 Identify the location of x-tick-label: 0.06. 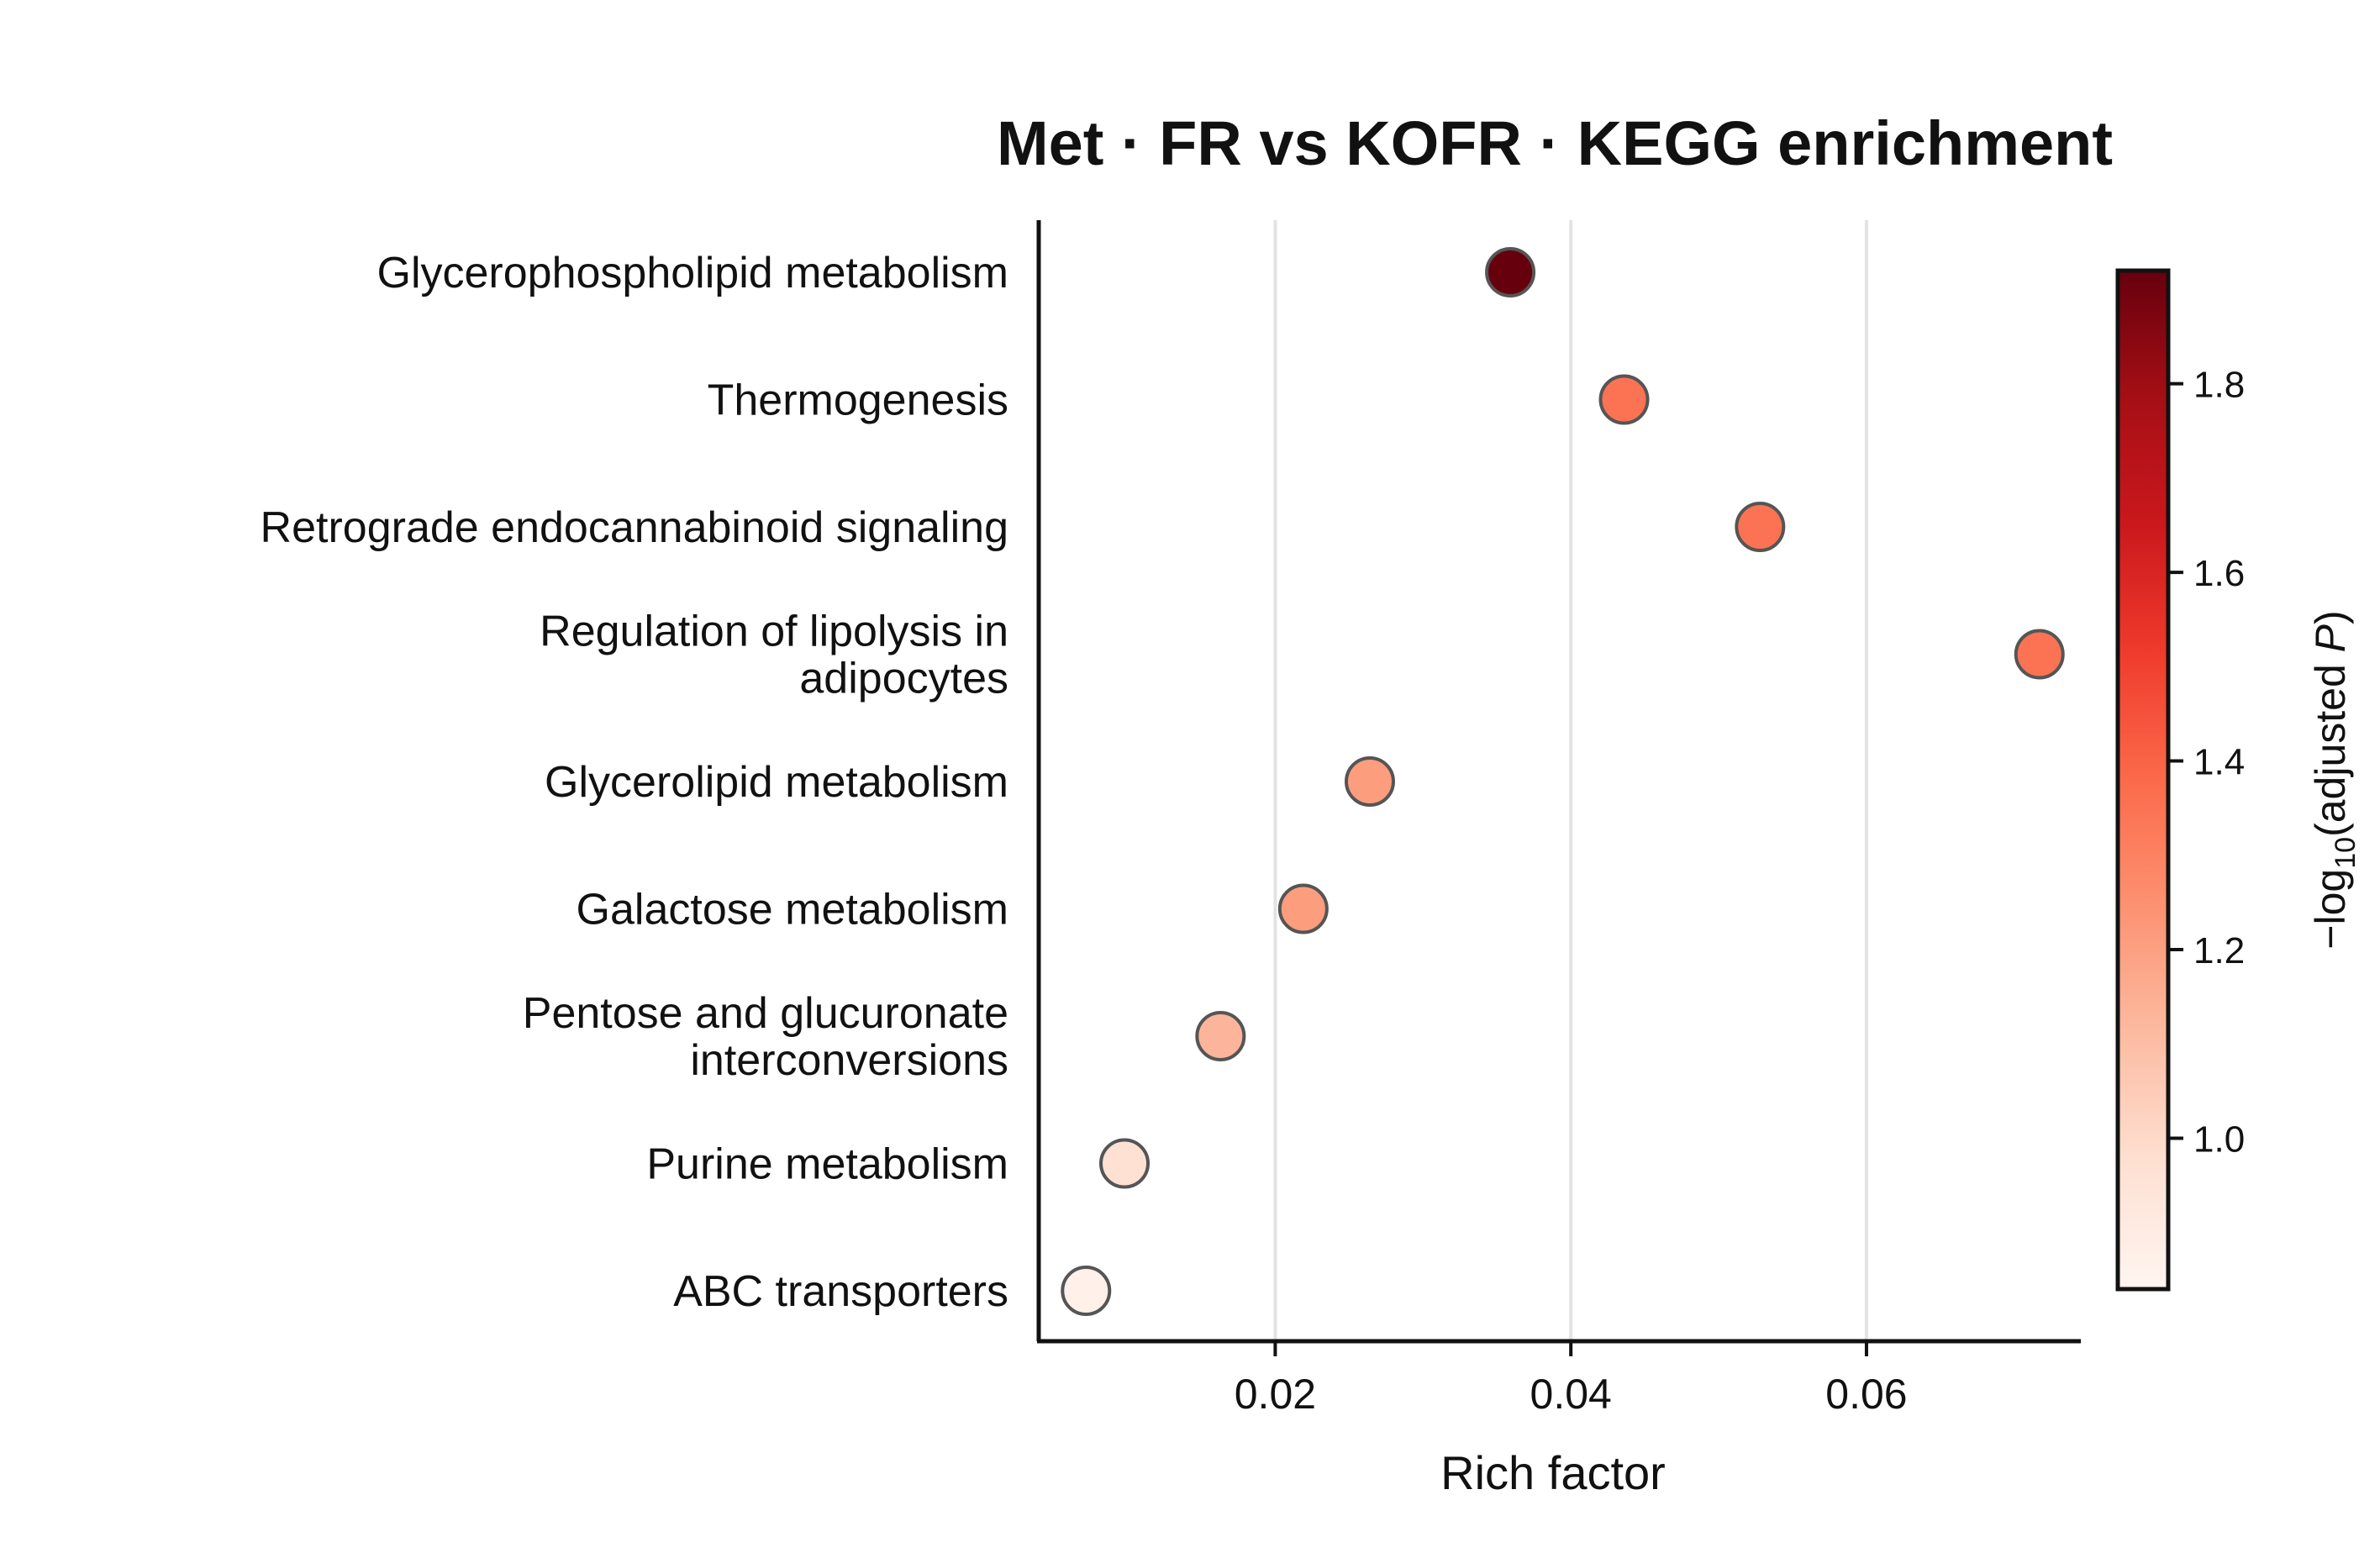
(1866, 1394).